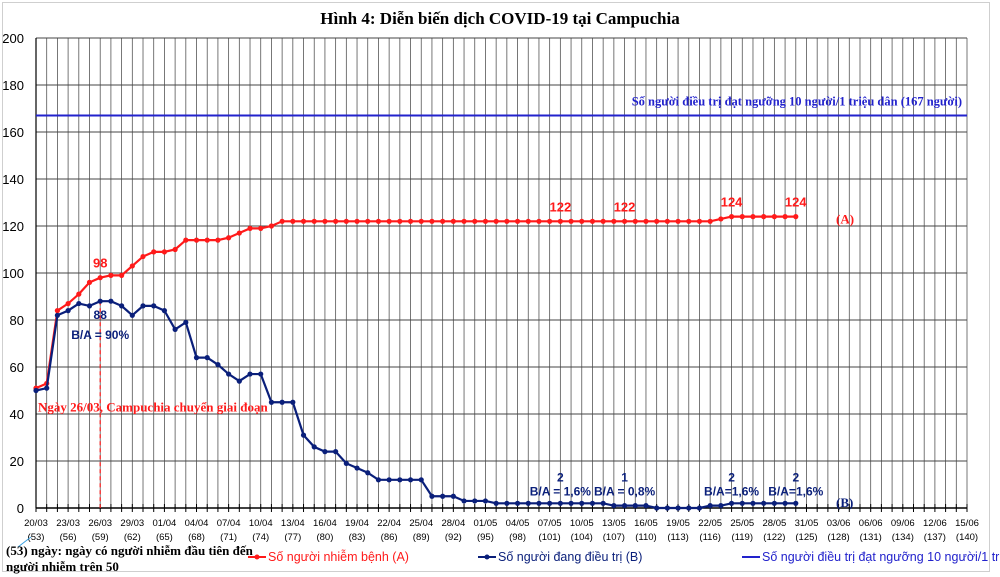 The height and width of the screenshot is (577, 1000). Describe the element at coordinates (357, 523) in the screenshot. I see `x-tick-label: 19/04` at that location.